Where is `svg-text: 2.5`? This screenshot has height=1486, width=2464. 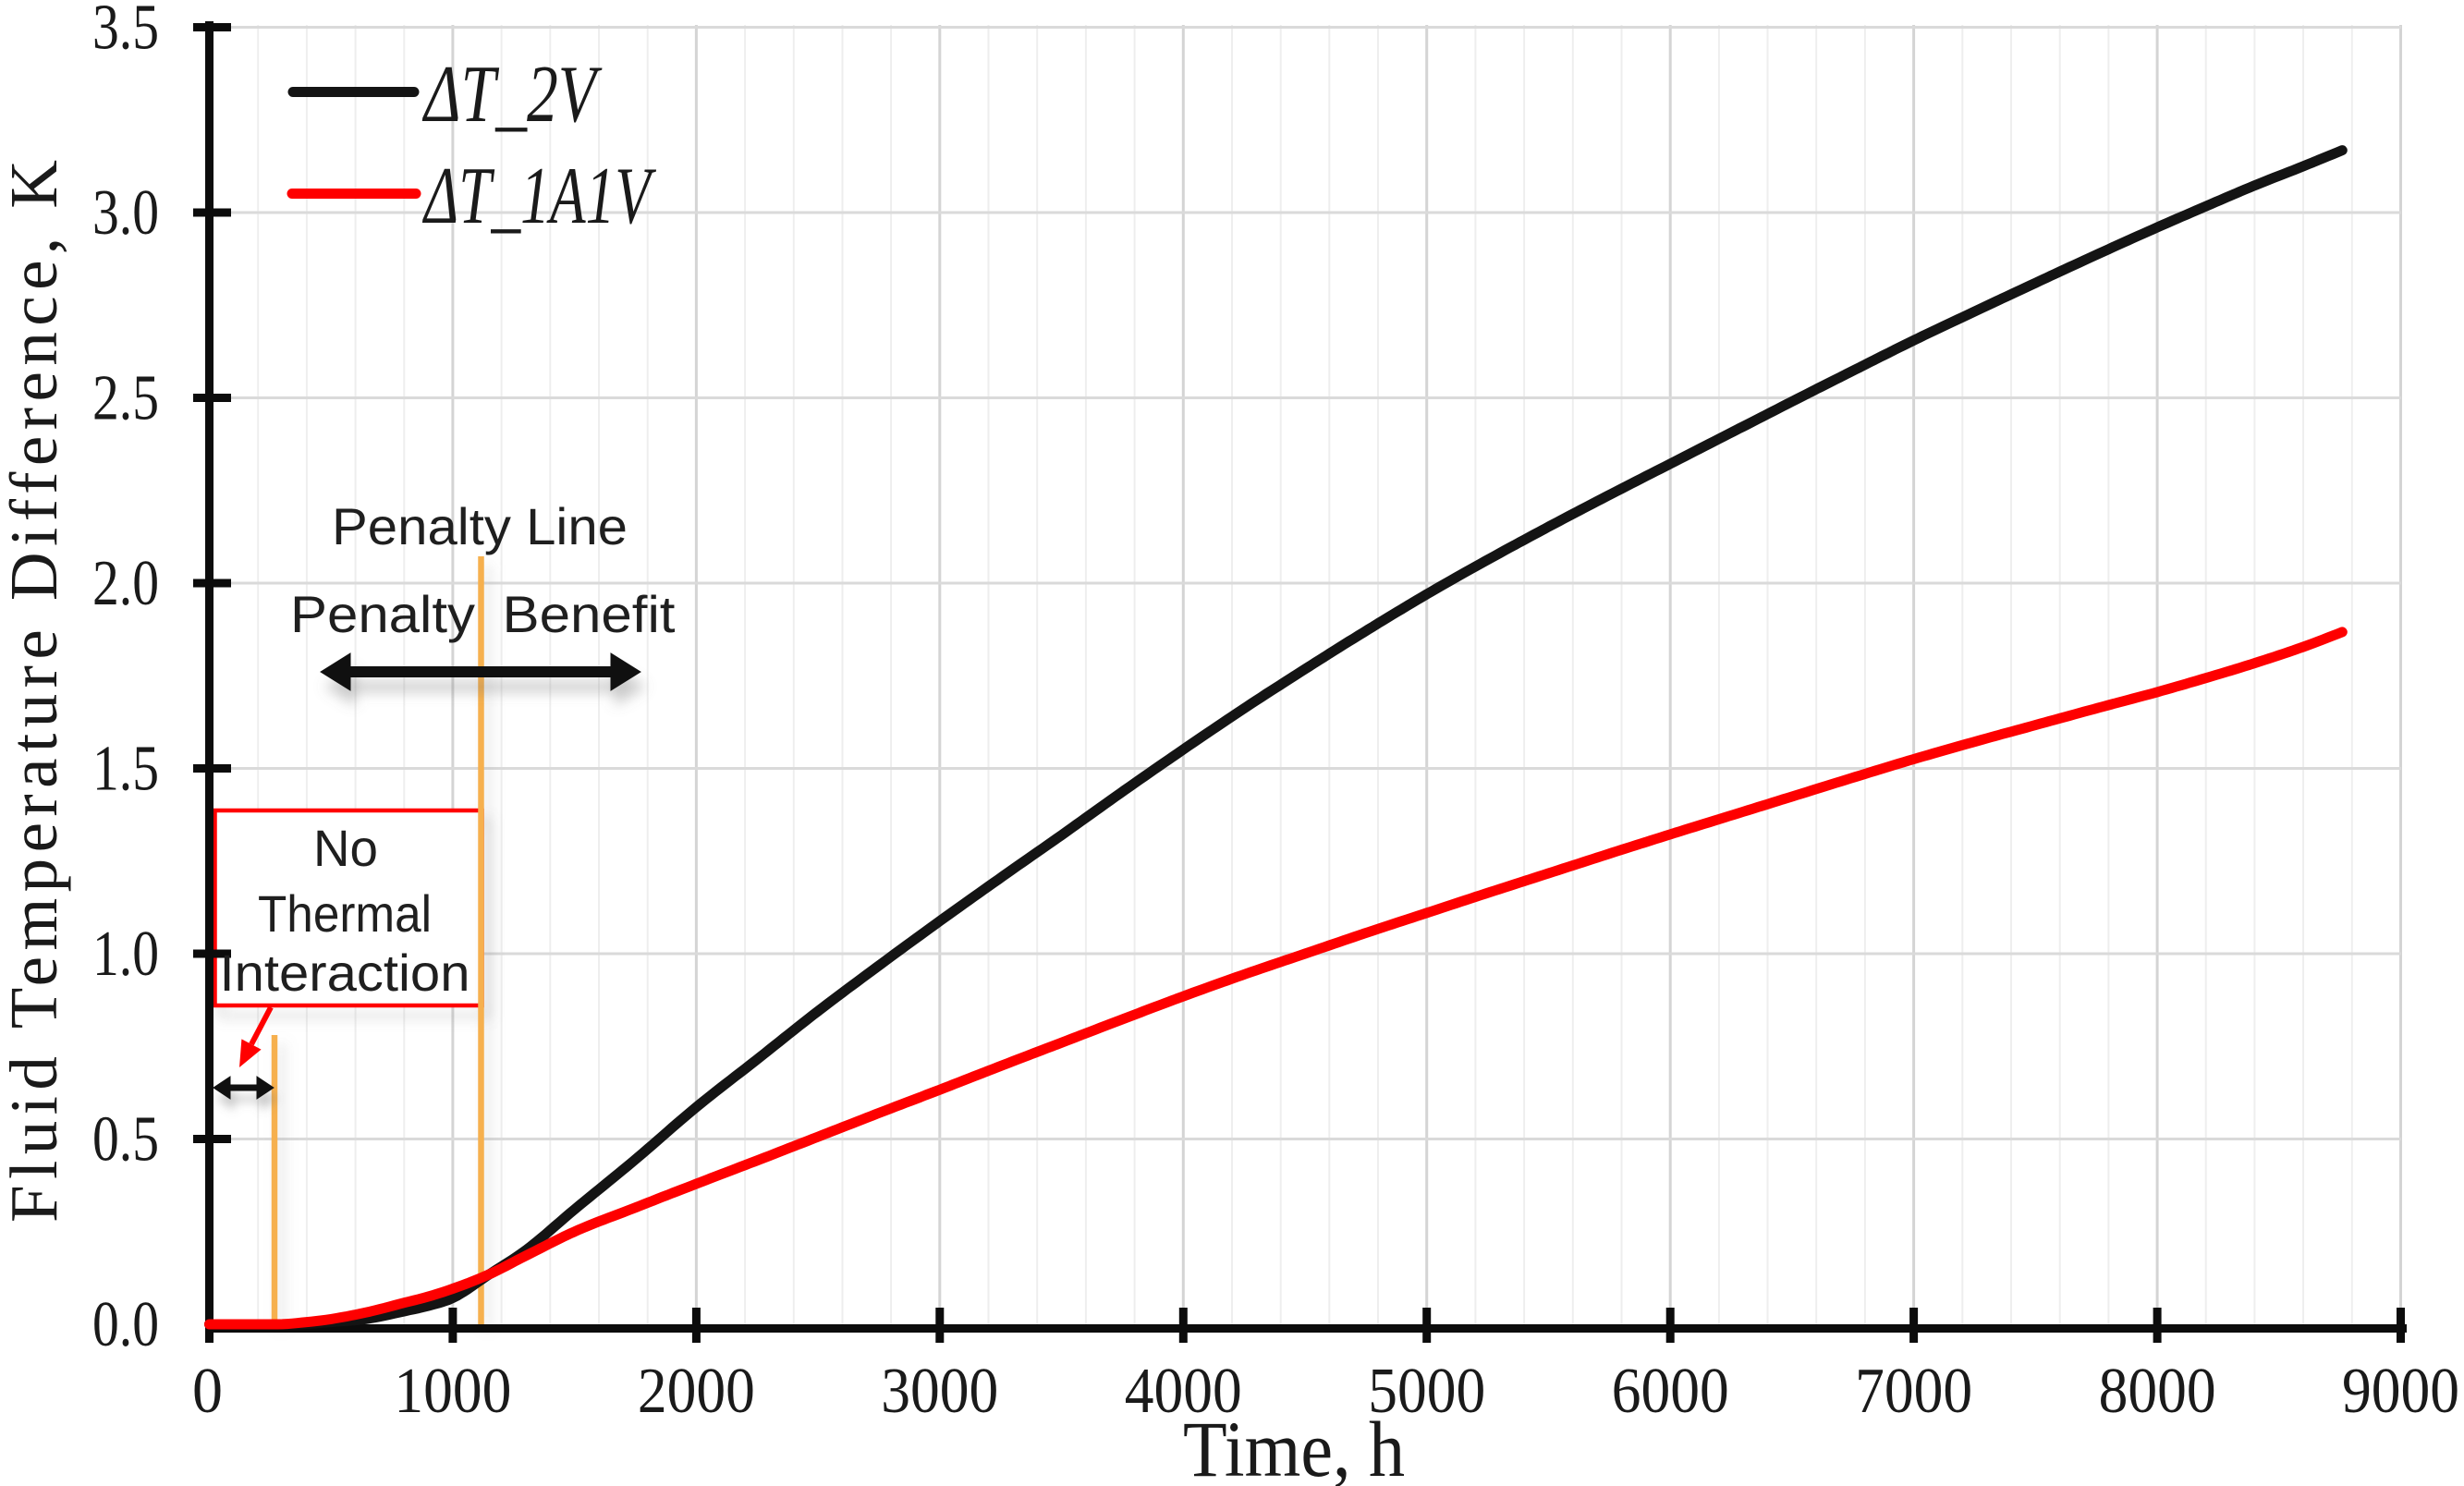 svg-text: 2.5 is located at coordinates (125, 398).